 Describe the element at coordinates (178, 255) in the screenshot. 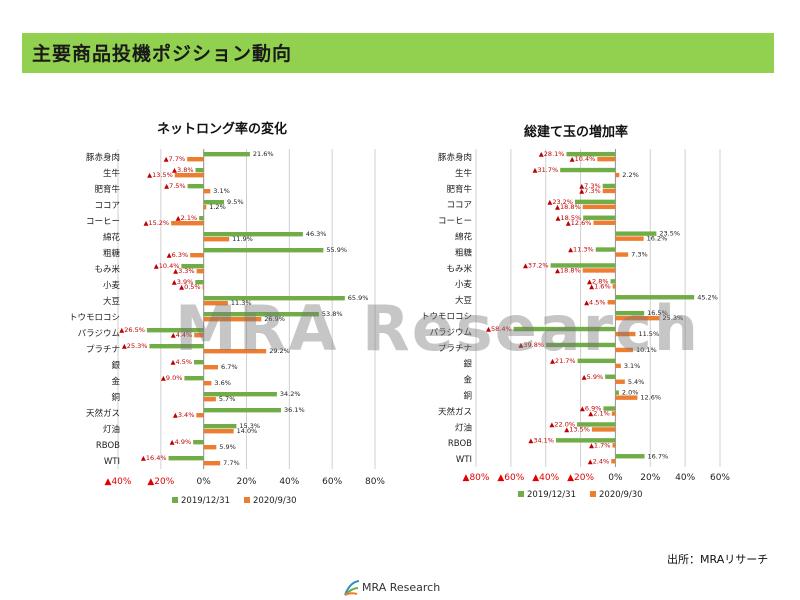

I see `data-label: ▲6.3%` at that location.